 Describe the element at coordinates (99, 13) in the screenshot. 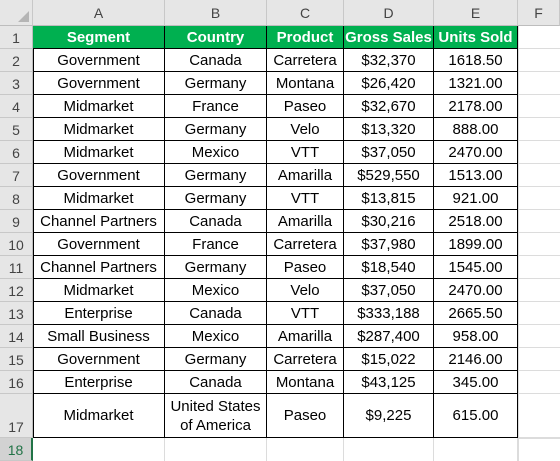

I see `column-header-a: A` at that location.